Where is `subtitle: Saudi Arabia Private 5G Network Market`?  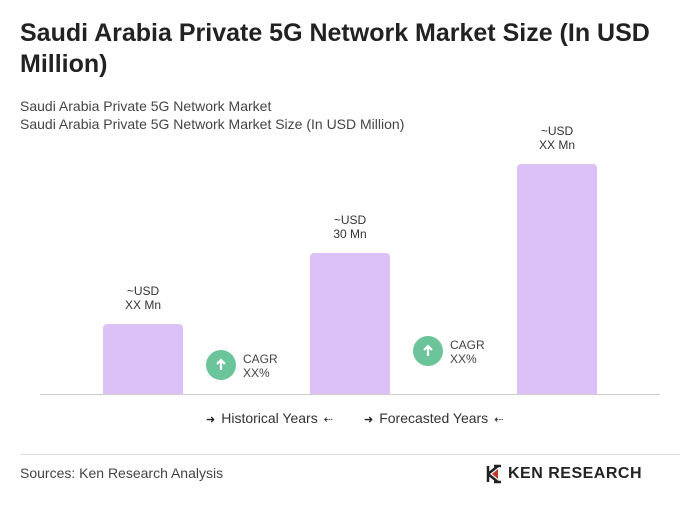 subtitle: Saudi Arabia Private 5G Network Market is located at coordinates (146, 106).